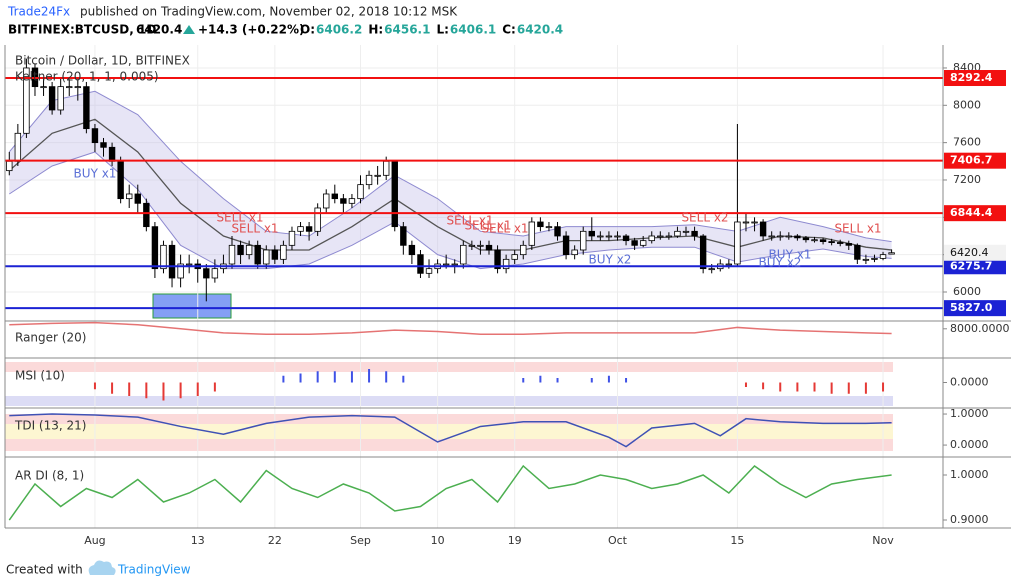 Image resolution: width=1011 pixels, height=587 pixels. I want to click on level-label: 6844.4, so click(971, 212).